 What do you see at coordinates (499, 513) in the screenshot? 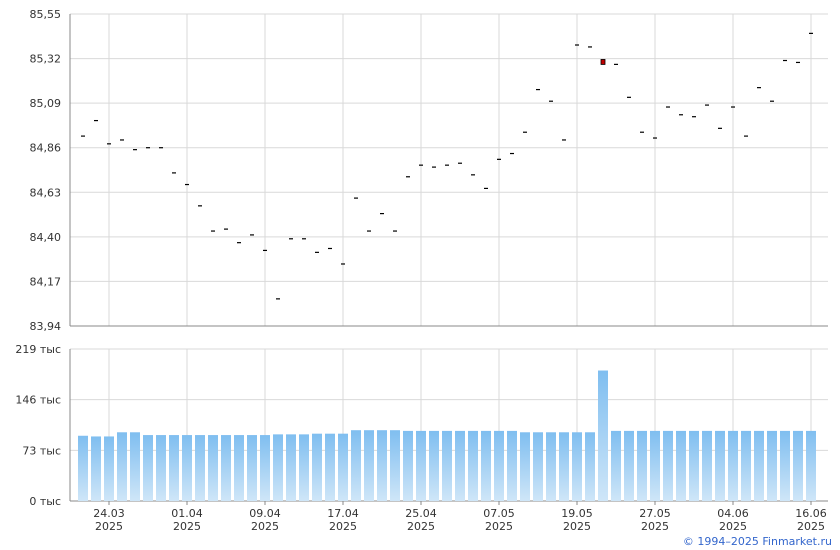
I see `x-tick-date: 07.05` at bounding box center [499, 513].